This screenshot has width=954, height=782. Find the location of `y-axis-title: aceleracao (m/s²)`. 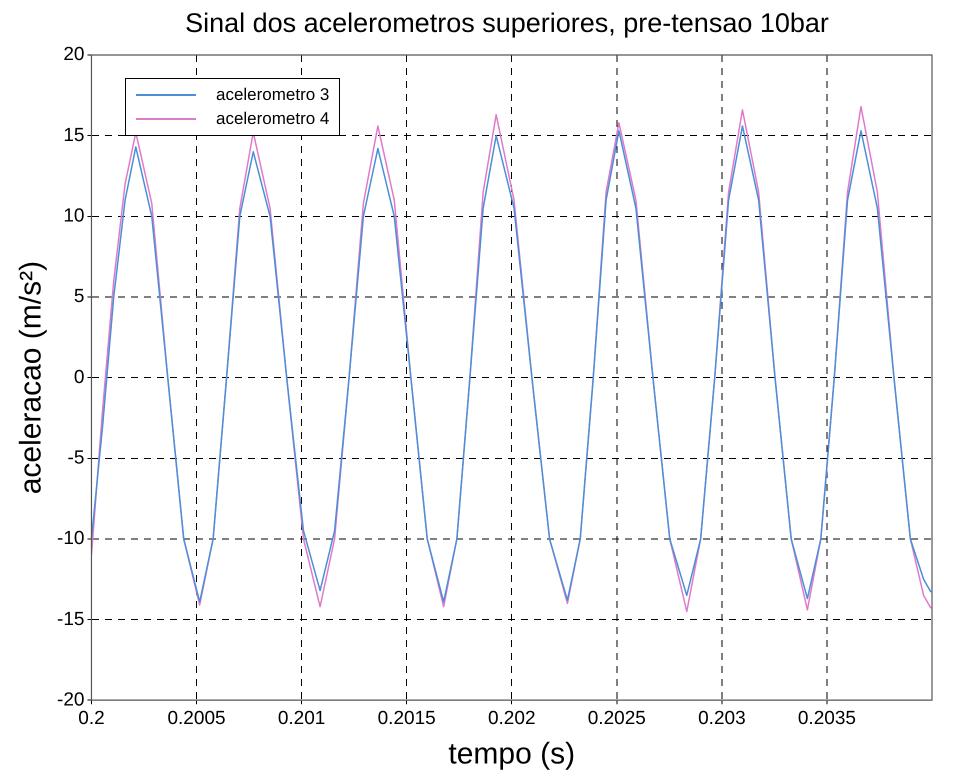

y-axis-title: aceleracao (m/s²) is located at coordinates (31, 377).